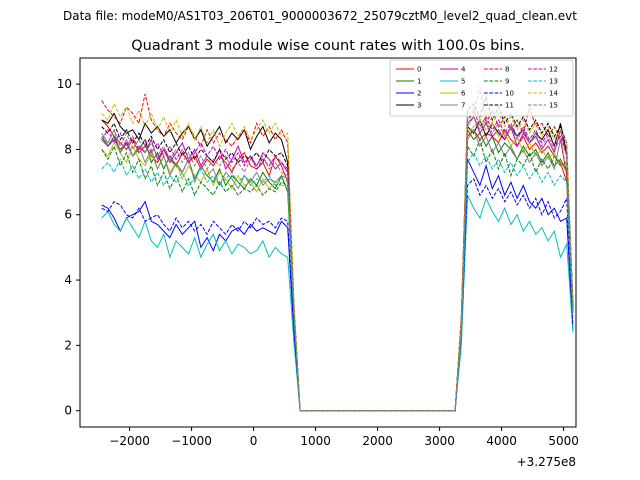  What do you see at coordinates (553, 106) in the screenshot?
I see `legend-label-15: 15` at bounding box center [553, 106].